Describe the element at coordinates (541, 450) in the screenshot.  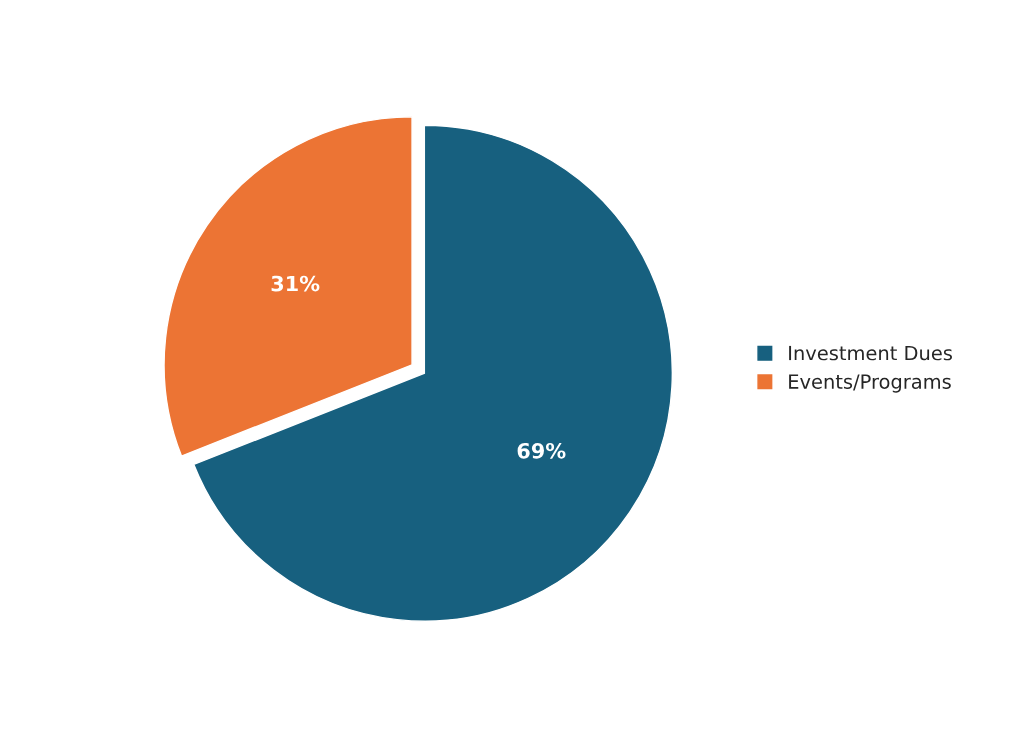
I see `data-label: 69%` at that location.